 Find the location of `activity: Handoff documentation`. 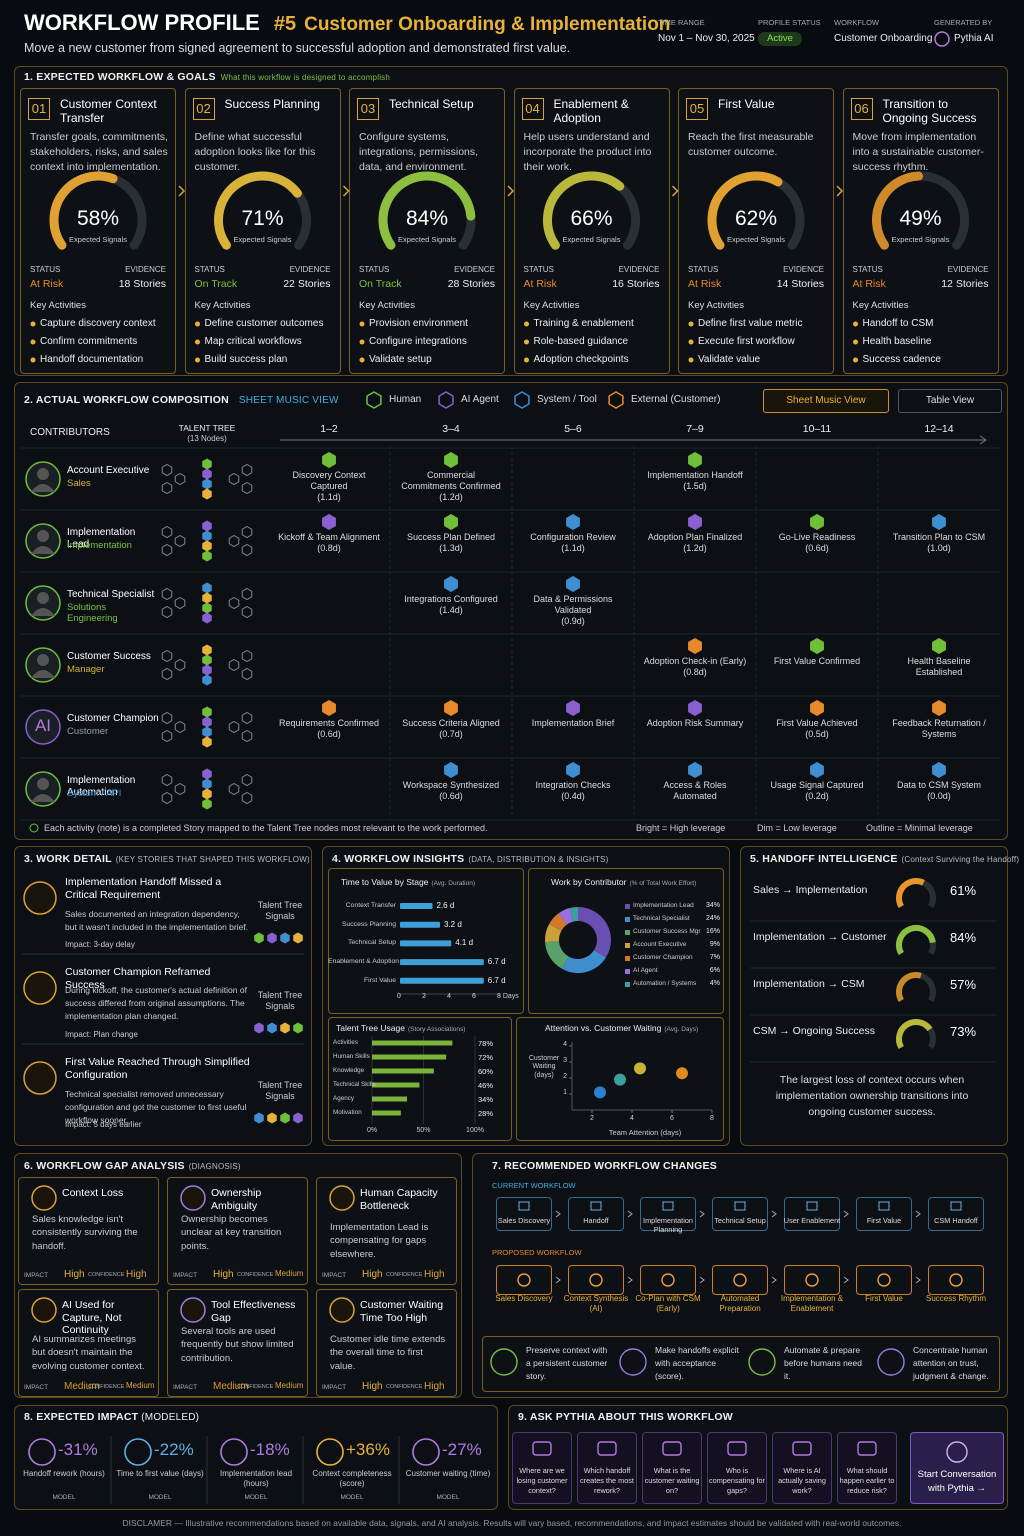

activity: Handoff documentation is located at coordinates (92, 359).